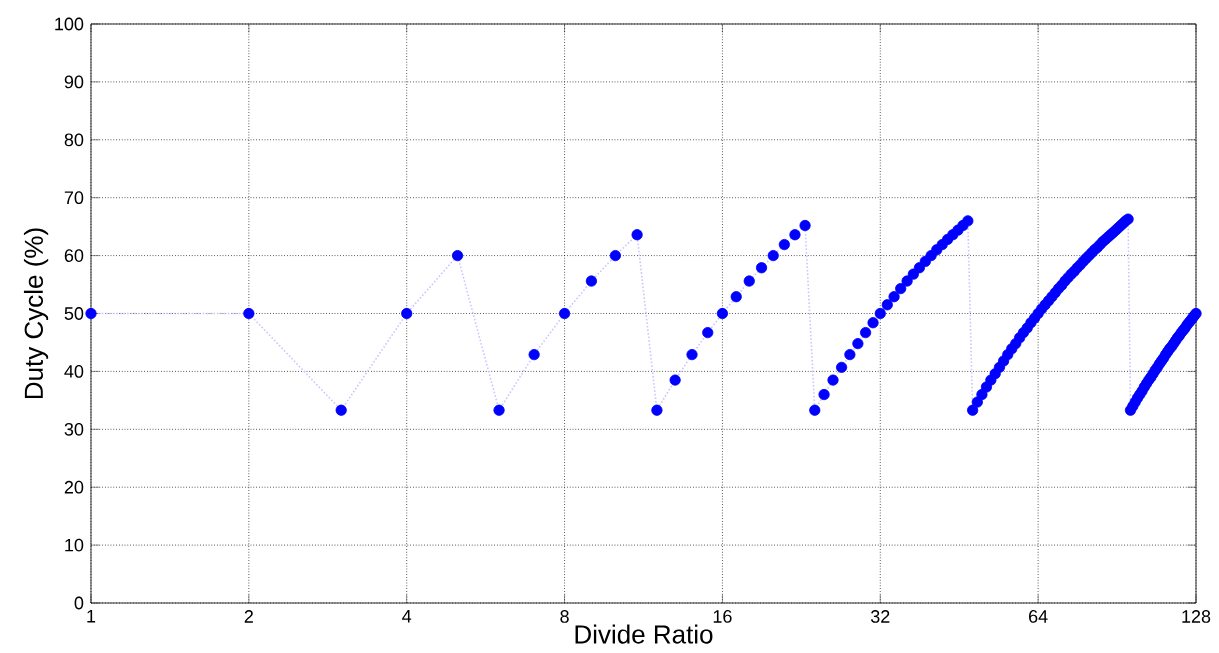 This screenshot has height=653, width=1219. I want to click on y-tick-label: 100, so click(69, 24).